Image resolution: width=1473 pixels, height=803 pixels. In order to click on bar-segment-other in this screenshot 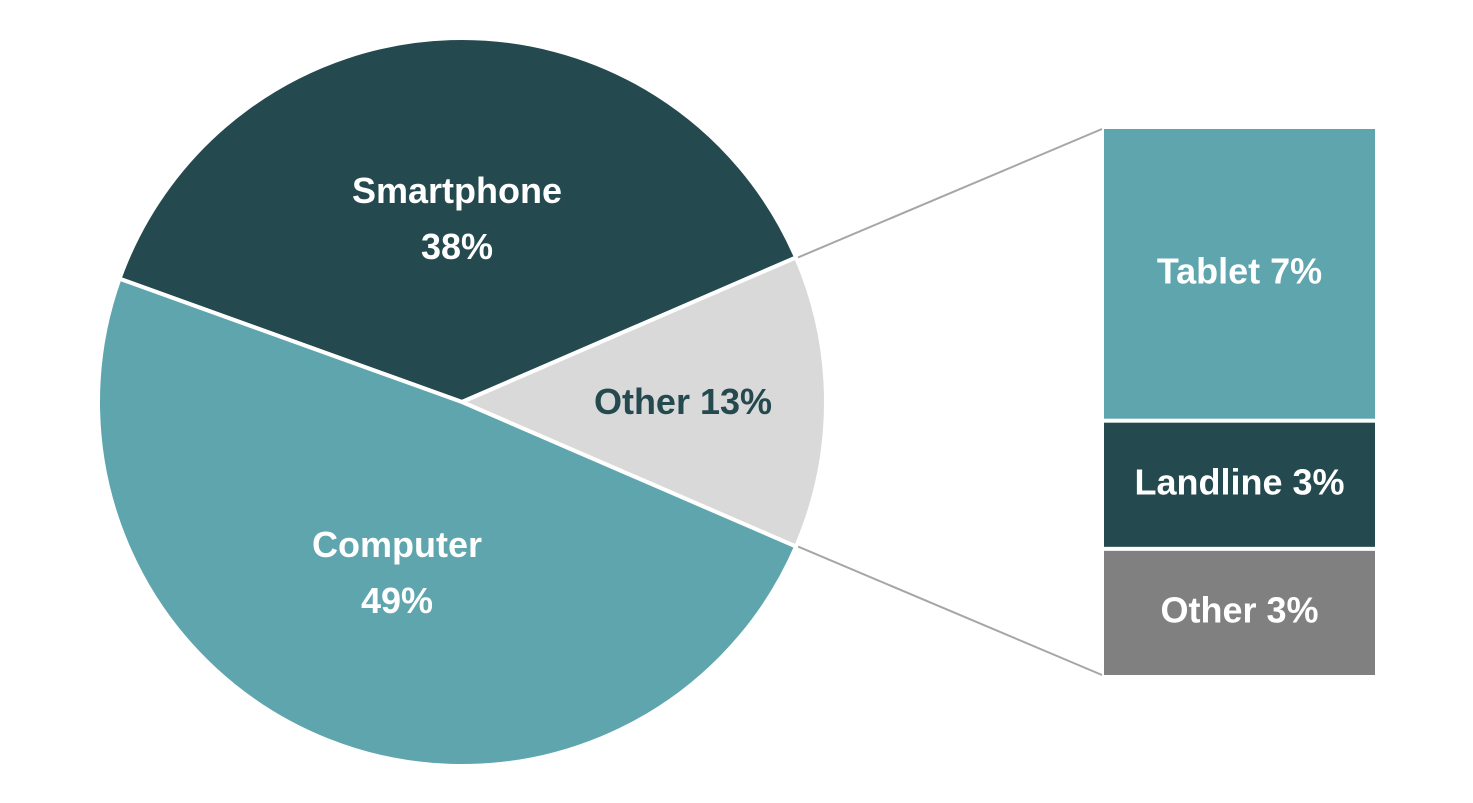, I will do `click(1239, 612)`.